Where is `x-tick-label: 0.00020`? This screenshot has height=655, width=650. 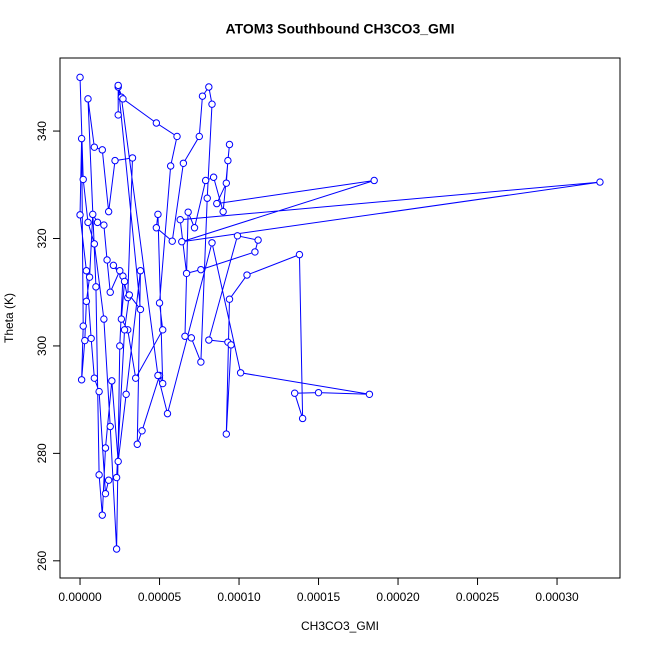 x-tick-label: 0.00020 is located at coordinates (398, 597).